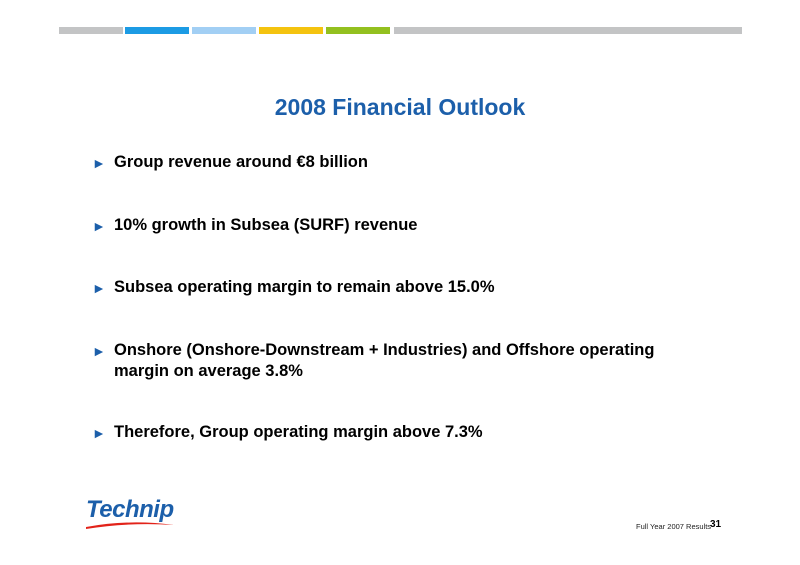  I want to click on header-stripe-yellow, so click(291, 30).